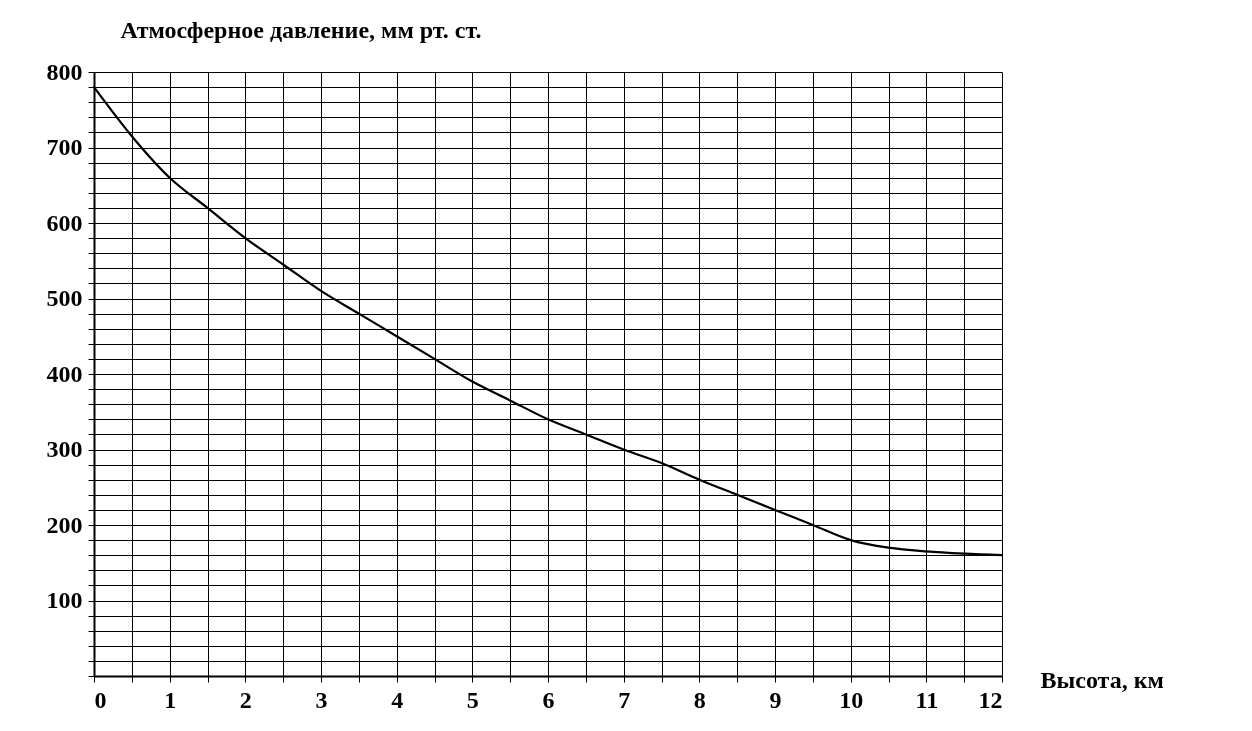 This screenshot has height=731, width=1252. Describe the element at coordinates (472, 699) in the screenshot. I see `x-tick-label: 5` at that location.